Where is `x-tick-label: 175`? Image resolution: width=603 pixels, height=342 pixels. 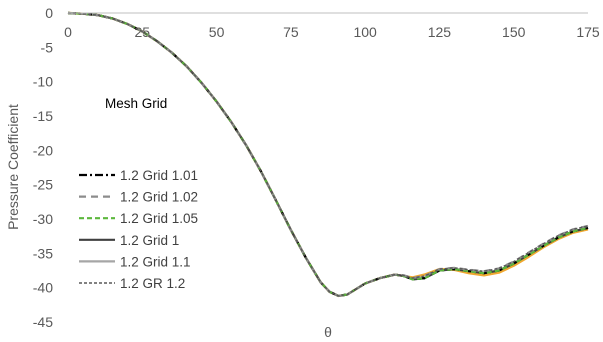
x-tick-label: 175 is located at coordinates (588, 32).